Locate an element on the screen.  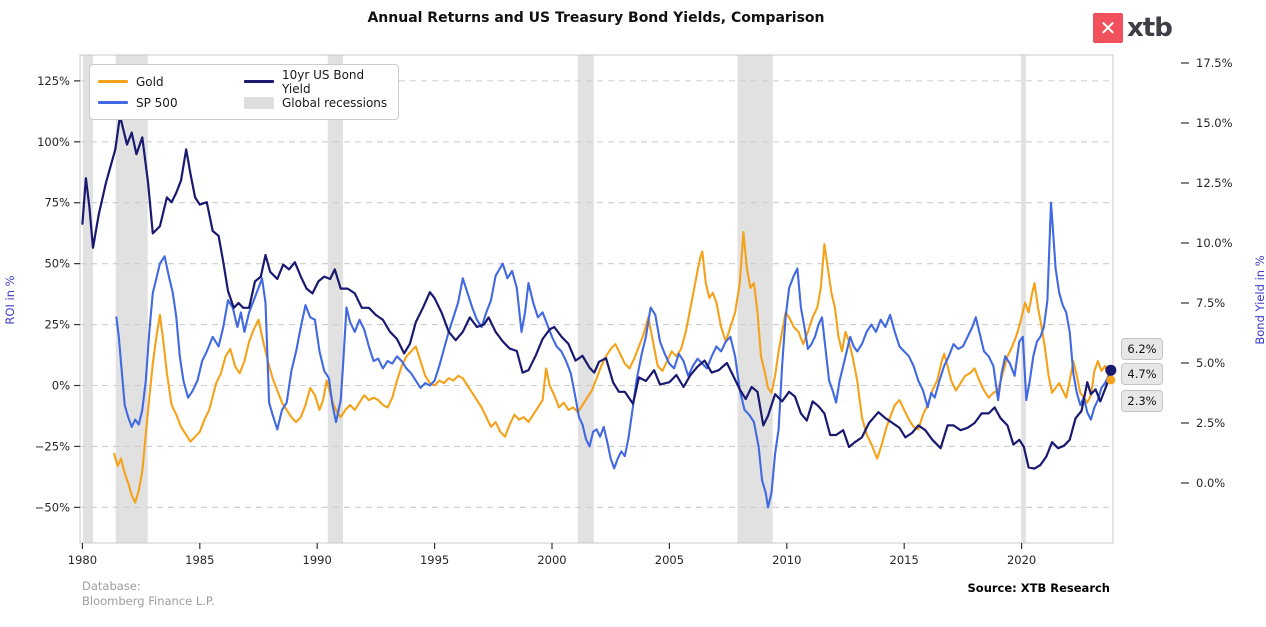
left-tick-label: 125% is located at coordinates (53, 81).